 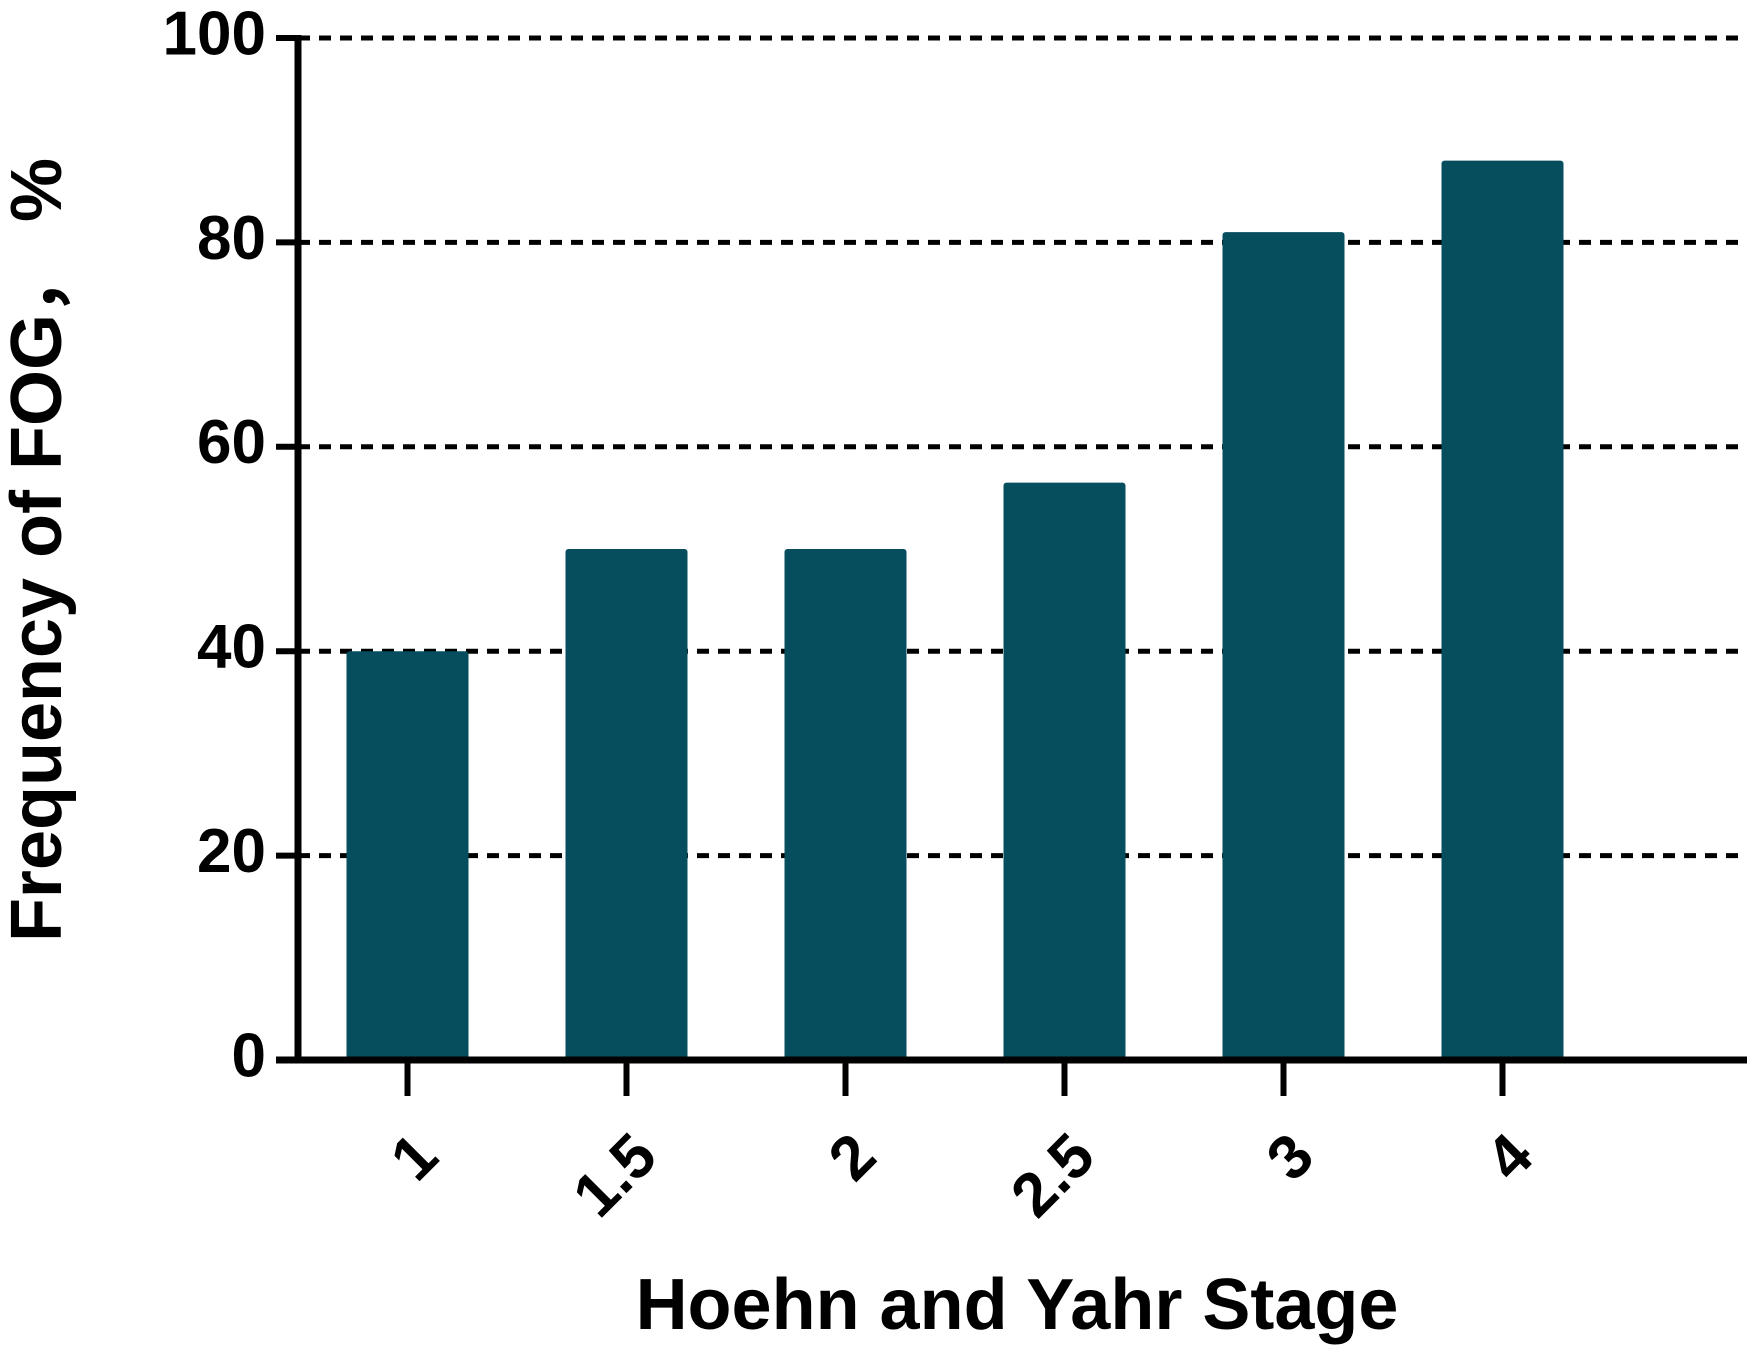 What do you see at coordinates (231, 647) in the screenshot?
I see `y-tick-label: 40` at bounding box center [231, 647].